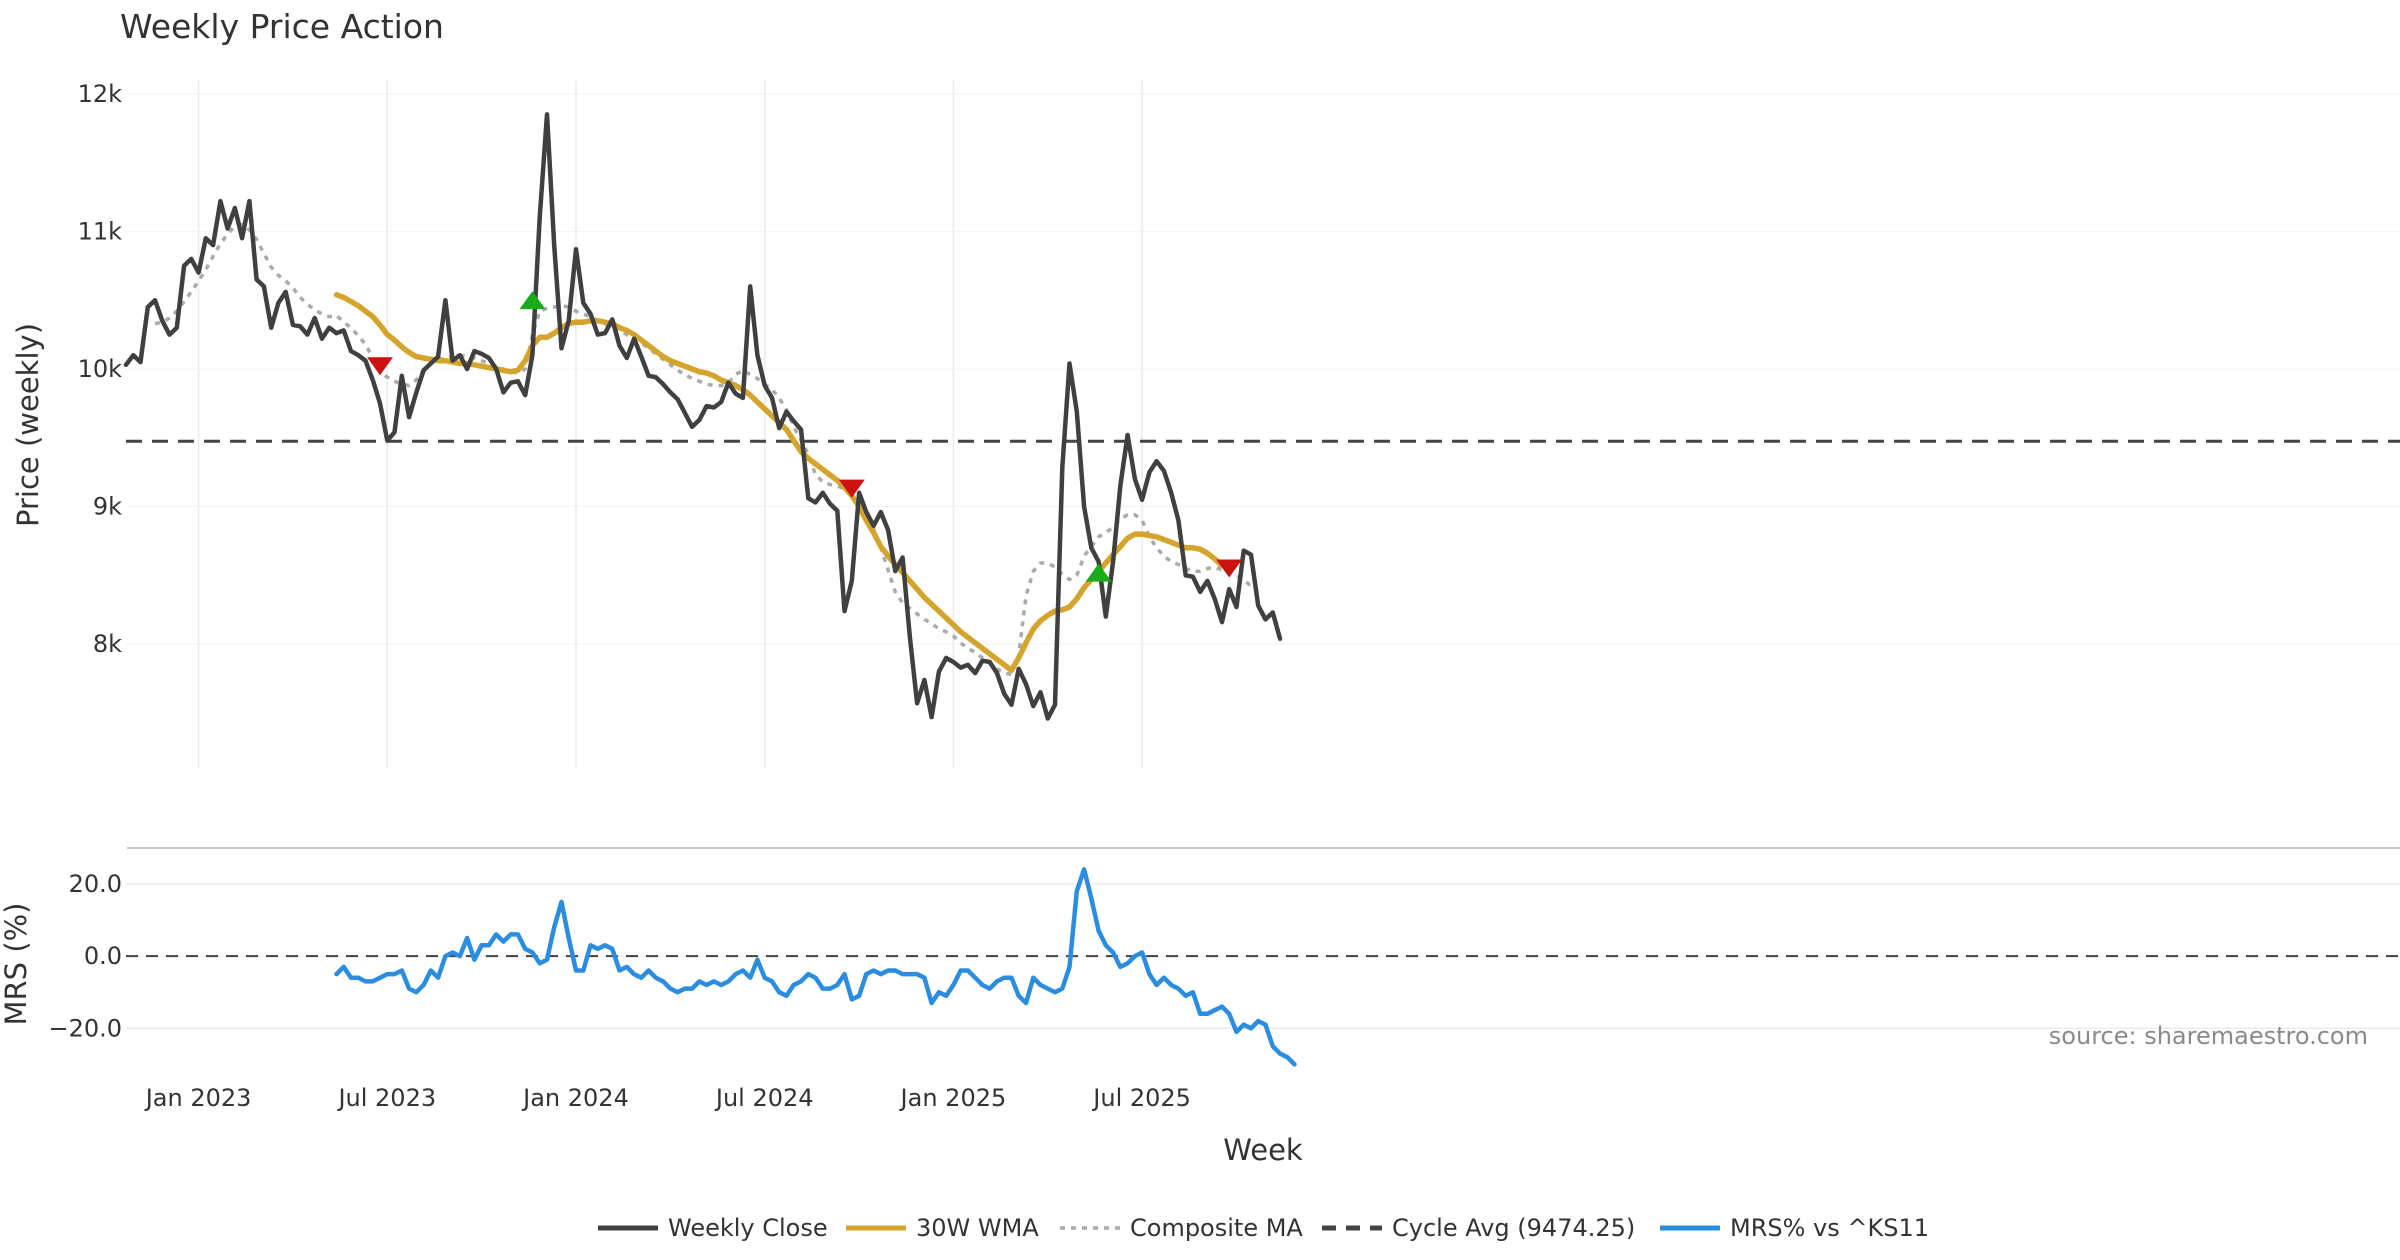  I want to click on legend-label-4: MRS% vs ^KS11, so click(1829, 1228).